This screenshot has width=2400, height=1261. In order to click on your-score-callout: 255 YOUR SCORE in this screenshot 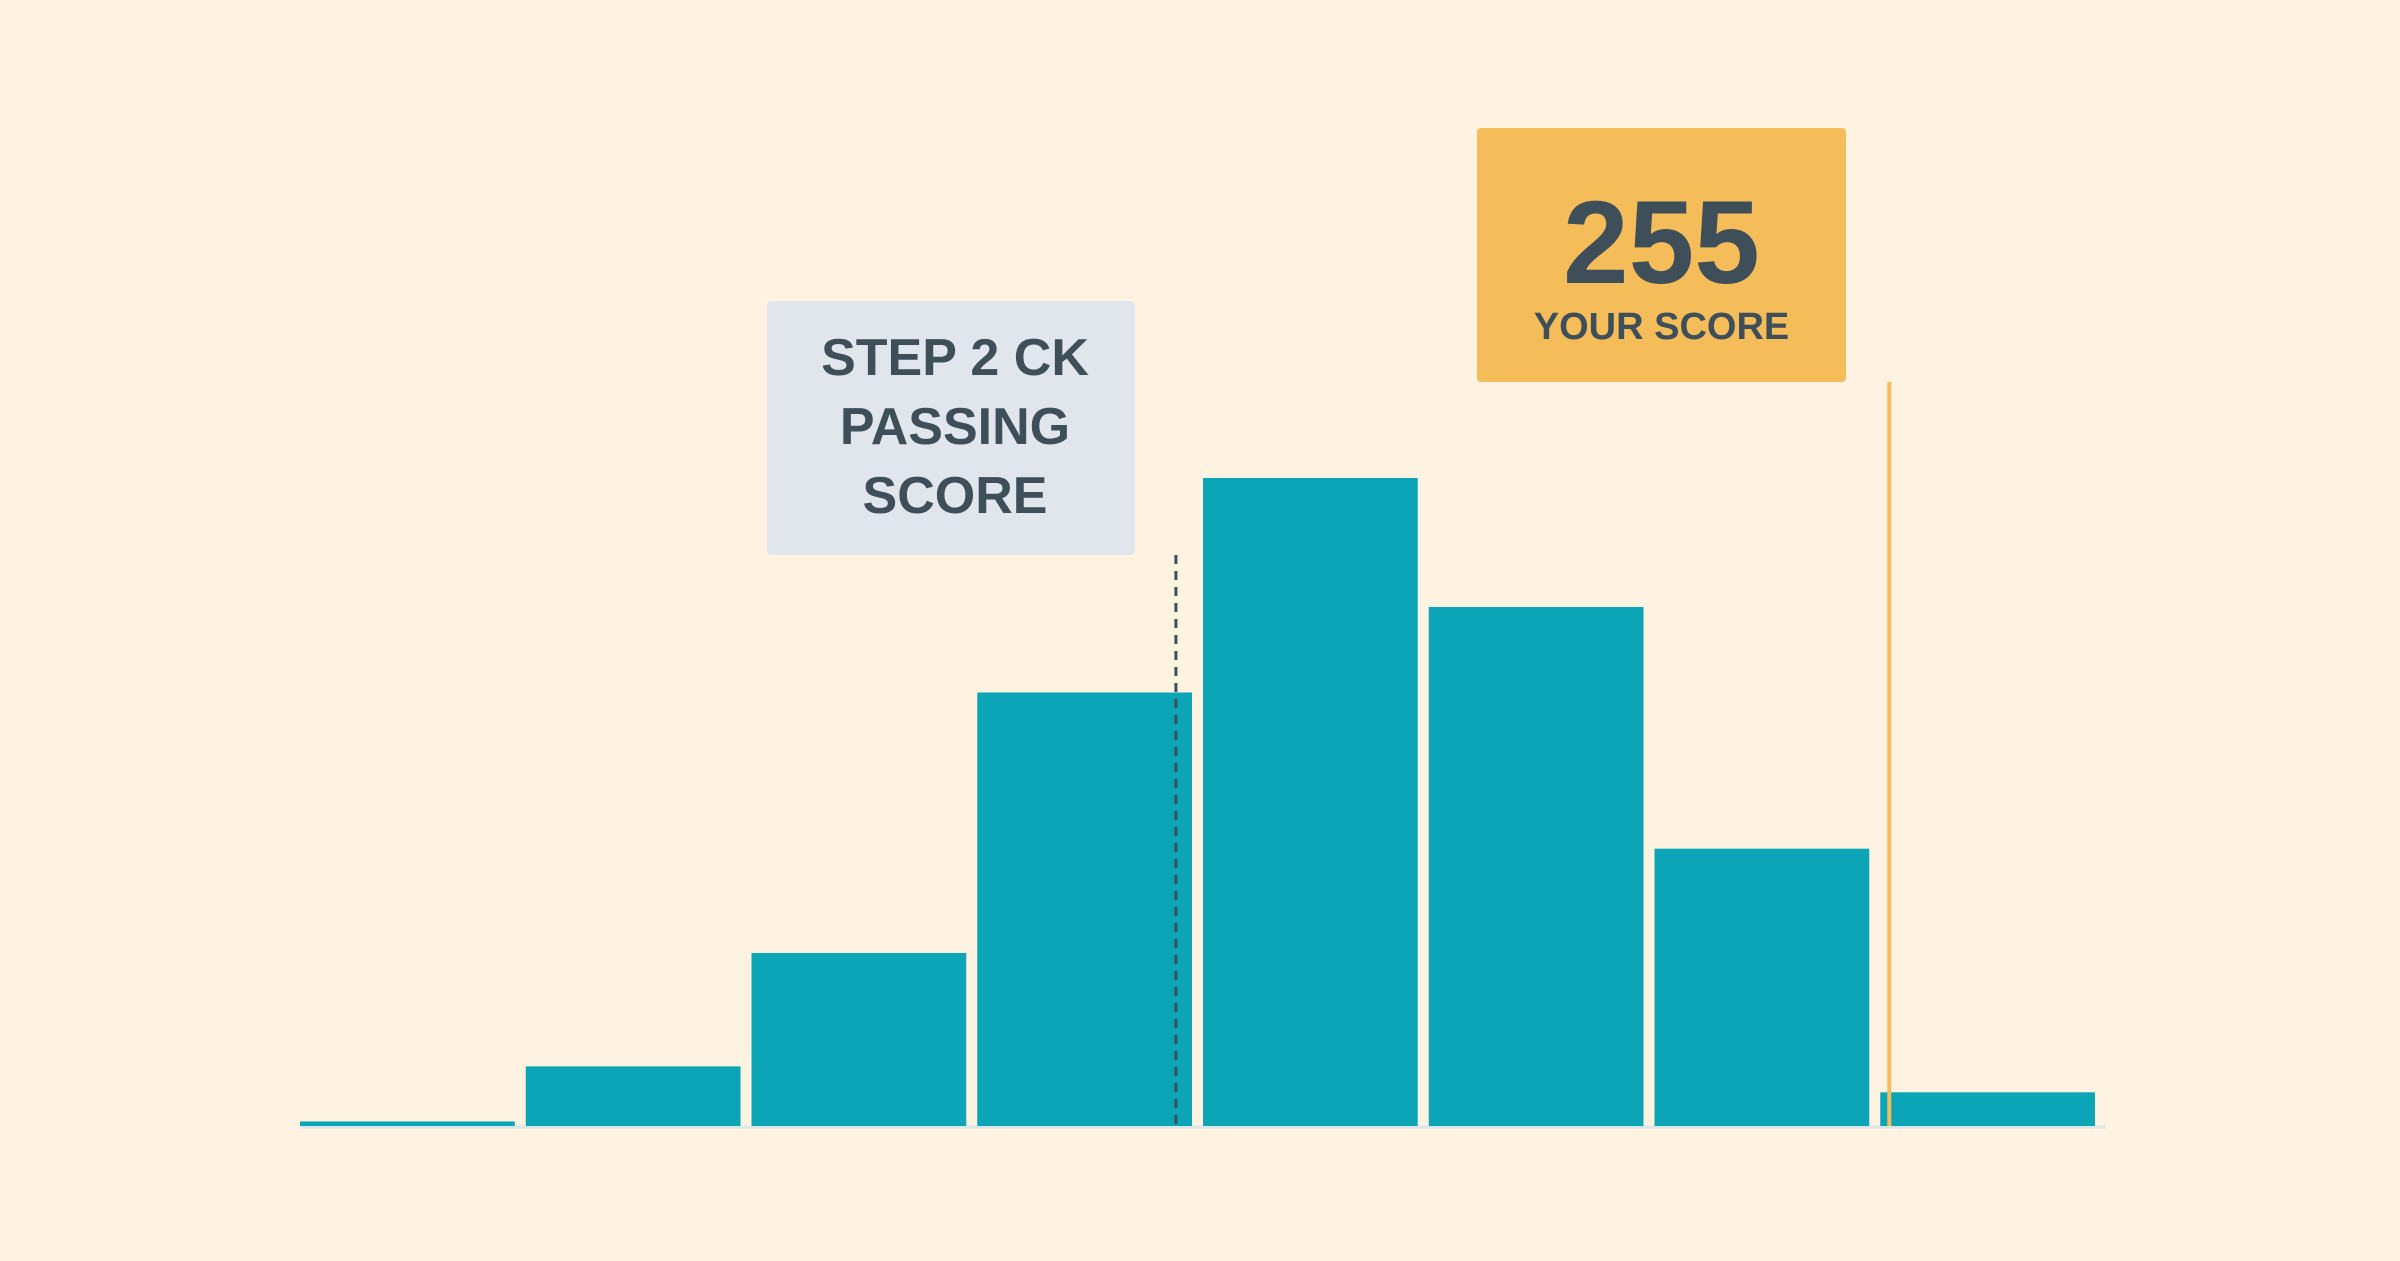, I will do `click(1661, 255)`.